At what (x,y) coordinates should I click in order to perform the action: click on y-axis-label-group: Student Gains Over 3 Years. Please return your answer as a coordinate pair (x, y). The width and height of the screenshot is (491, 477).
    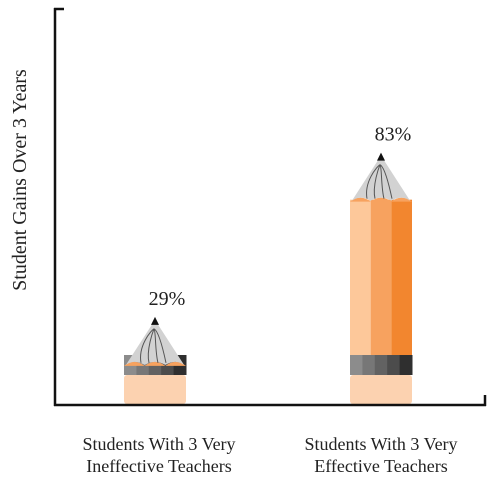
    Looking at the image, I should click on (20, 180).